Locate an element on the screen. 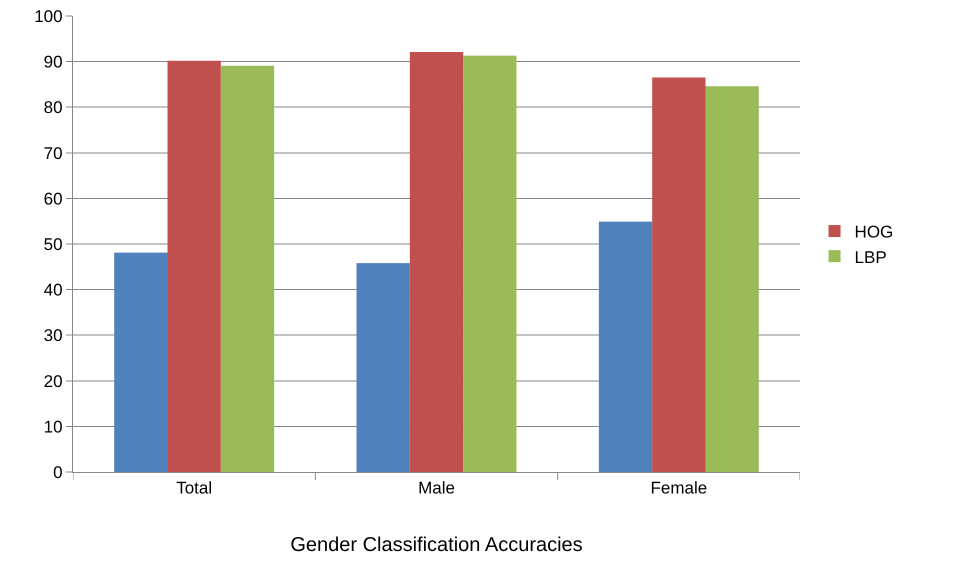 This screenshot has width=974, height=578. y-tick-label: 100 is located at coordinates (48, 16).